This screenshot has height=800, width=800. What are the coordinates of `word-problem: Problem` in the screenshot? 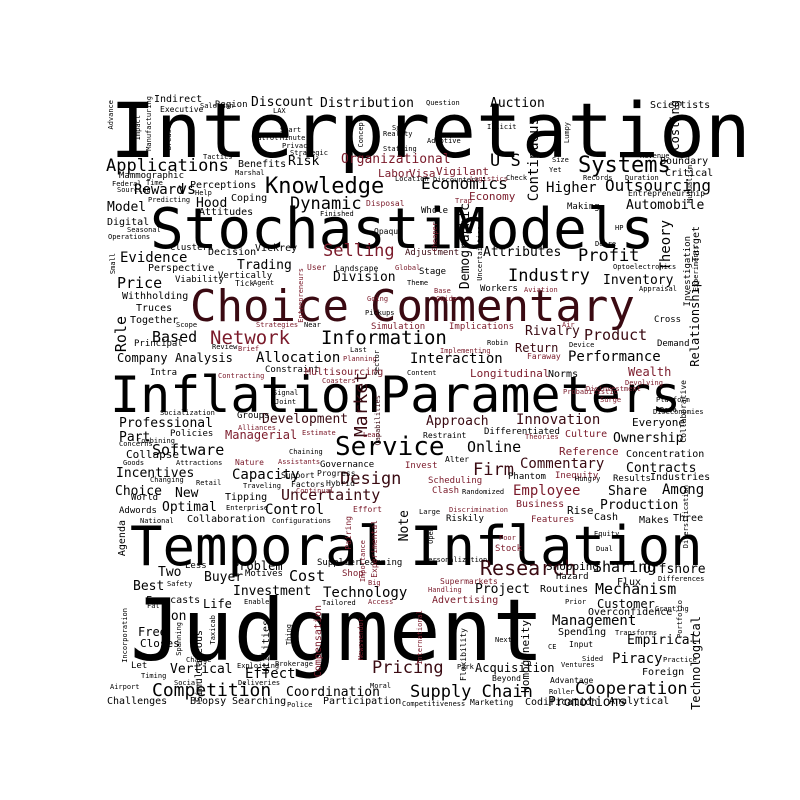 It's located at (257, 566).